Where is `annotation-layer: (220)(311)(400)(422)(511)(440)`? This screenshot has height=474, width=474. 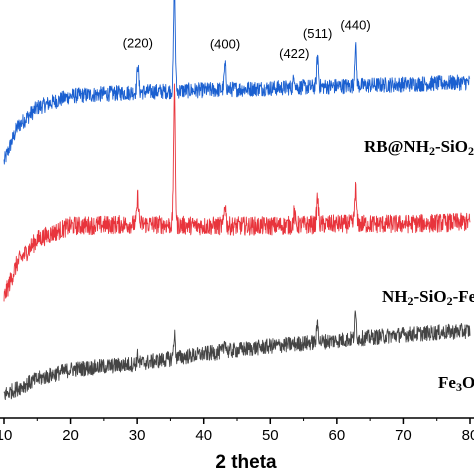
annotation-layer: (220)(311)(400)(422)(511)(440) is located at coordinates (247, 39).